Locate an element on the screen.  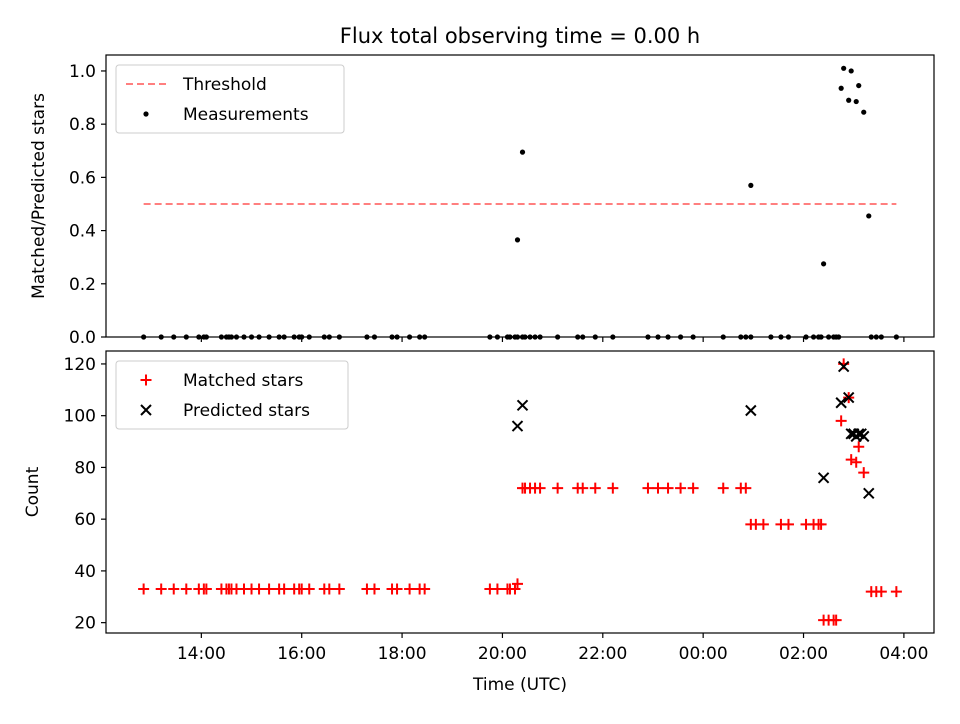
ratio-y-tick-label: 1.0 is located at coordinates (82, 72).